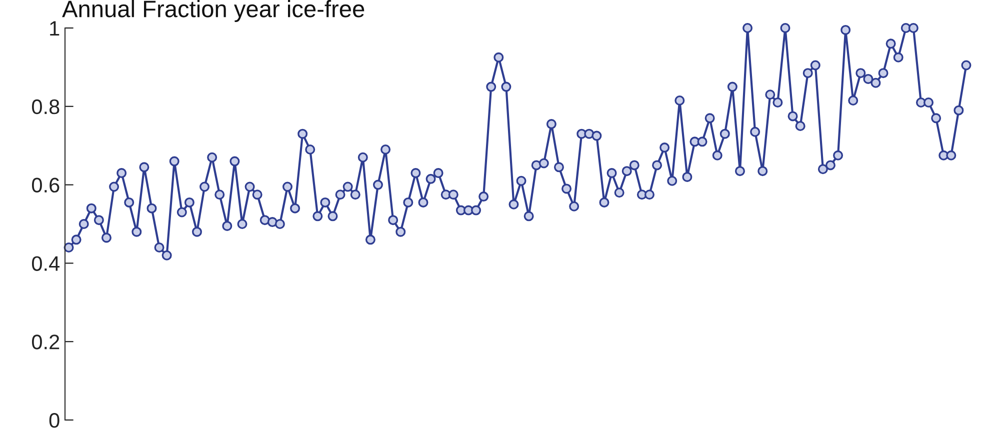 Image resolution: width=989 pixels, height=429 pixels. What do you see at coordinates (46, 342) in the screenshot?
I see `y-tick-label: 0.2` at bounding box center [46, 342].